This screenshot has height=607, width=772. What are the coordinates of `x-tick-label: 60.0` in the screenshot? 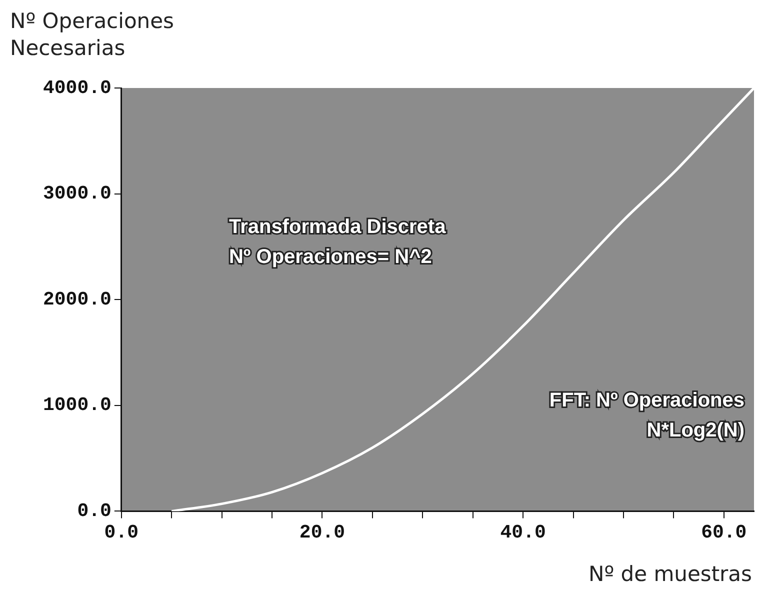 It's located at (724, 532).